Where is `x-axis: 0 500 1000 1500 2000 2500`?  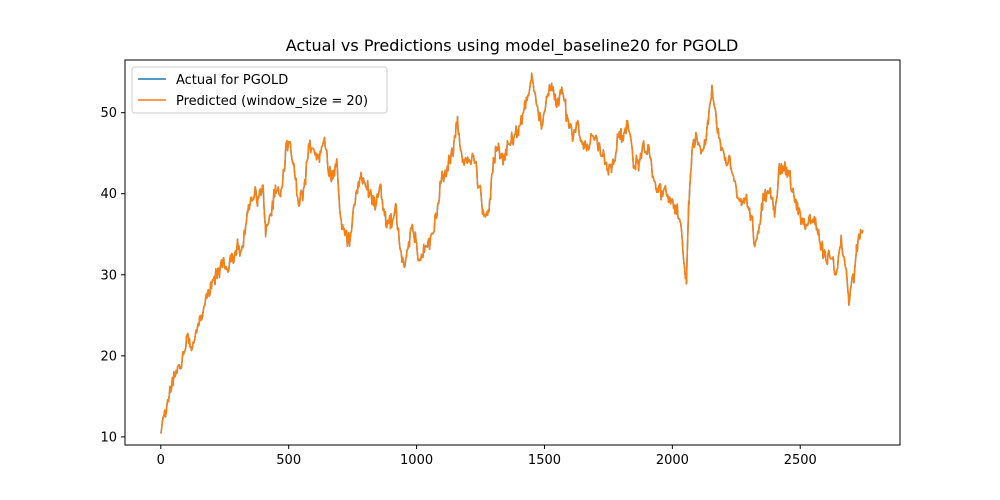 x-axis: 0 500 1000 1500 2000 2500 is located at coordinates (487, 456).